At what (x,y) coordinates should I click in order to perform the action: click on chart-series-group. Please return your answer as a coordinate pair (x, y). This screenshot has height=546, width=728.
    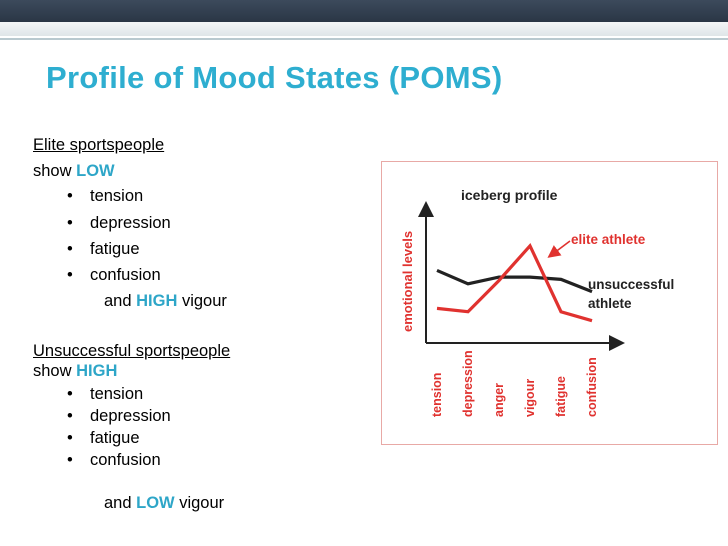
    Looking at the image, I should click on (514, 282).